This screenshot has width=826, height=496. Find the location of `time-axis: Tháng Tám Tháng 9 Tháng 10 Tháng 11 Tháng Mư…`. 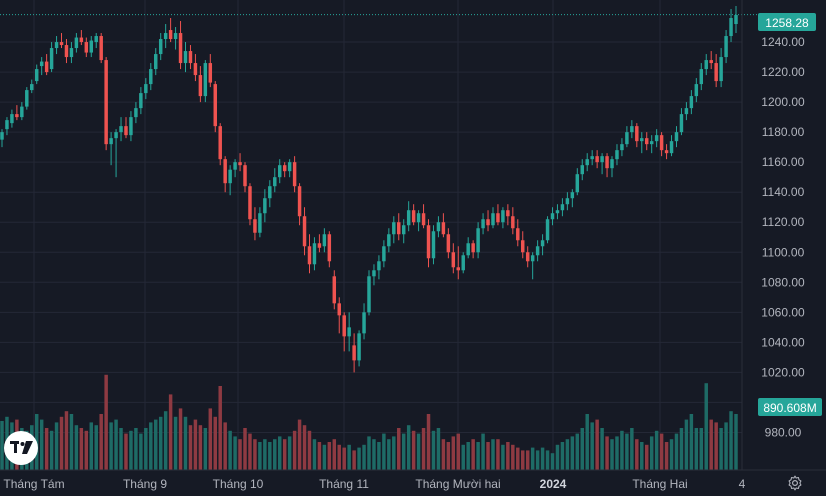

time-axis: Tháng Tám Tháng 9 Tháng 10 Tháng 11 Tháng Mư… is located at coordinates (374, 484).